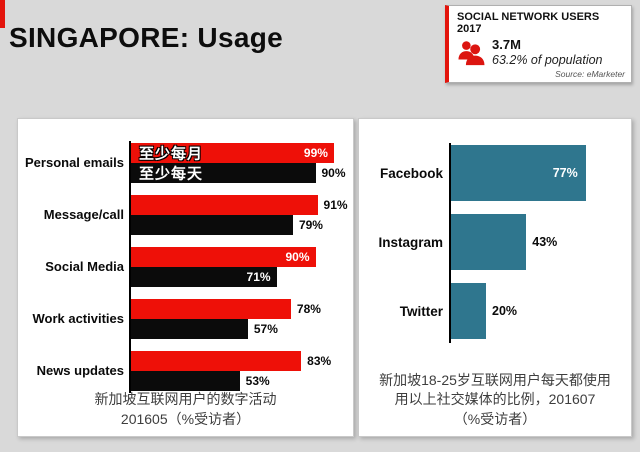  I want to click on category-label: Instagram, so click(410, 242).